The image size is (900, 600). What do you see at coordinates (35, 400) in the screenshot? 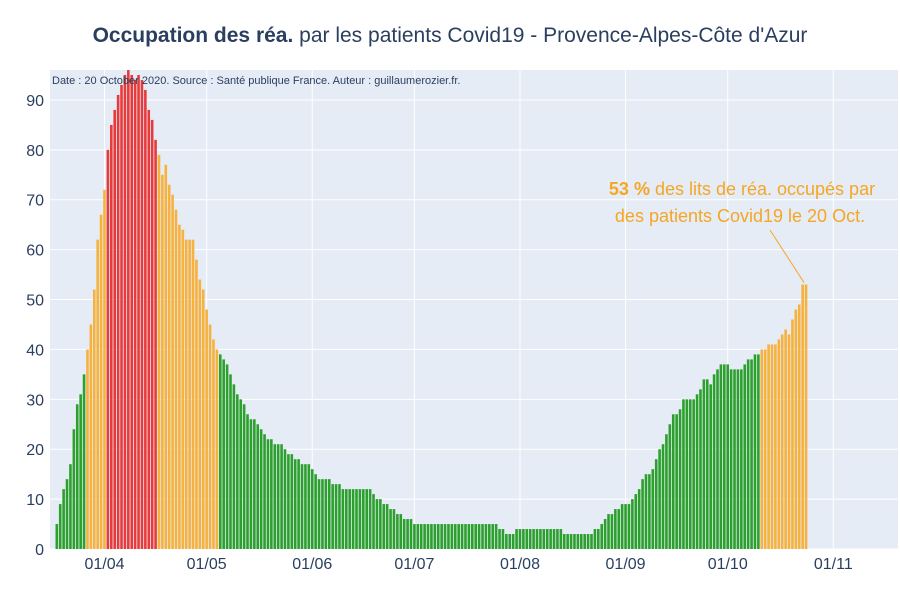
I see `y-tick-label: 30` at bounding box center [35, 400].